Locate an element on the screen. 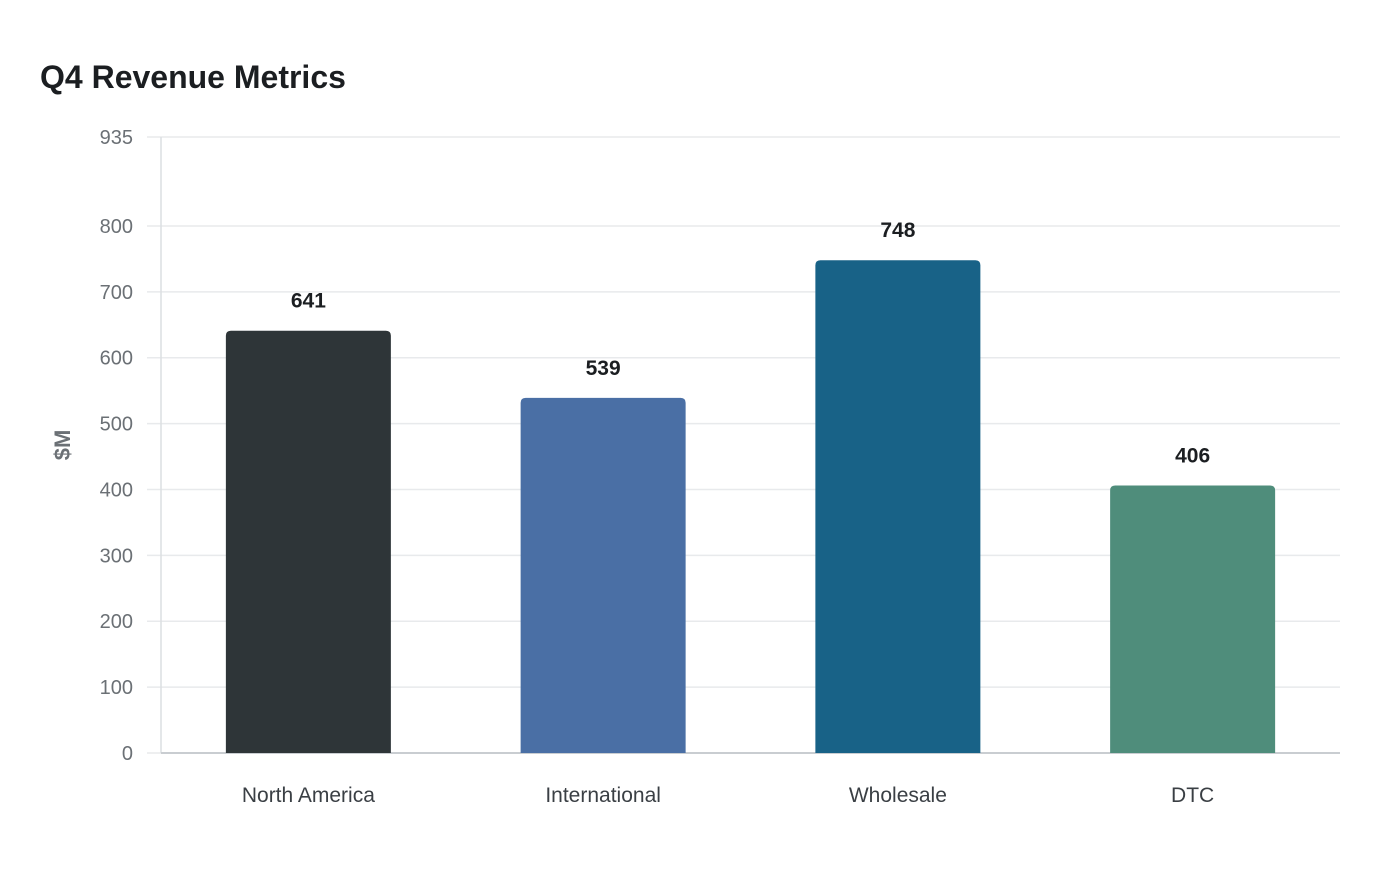 The width and height of the screenshot is (1400, 880). y-tick-label: 100 is located at coordinates (116, 688).